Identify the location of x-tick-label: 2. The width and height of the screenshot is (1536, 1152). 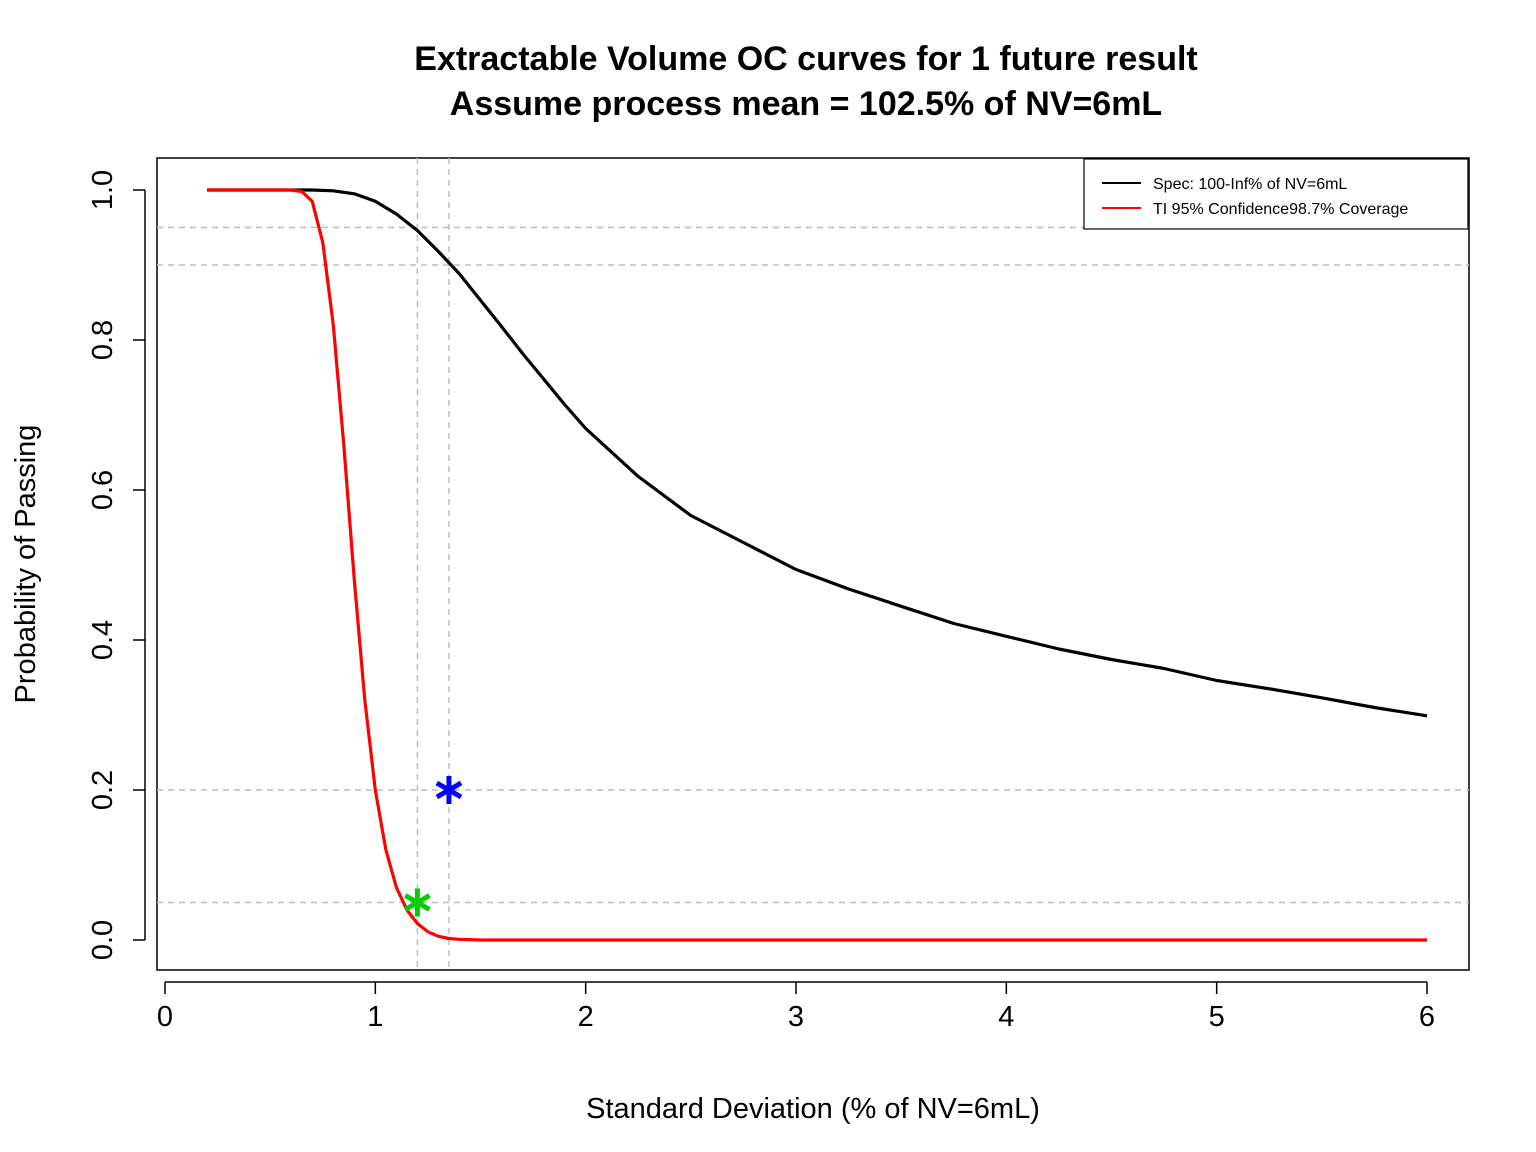
(586, 1017).